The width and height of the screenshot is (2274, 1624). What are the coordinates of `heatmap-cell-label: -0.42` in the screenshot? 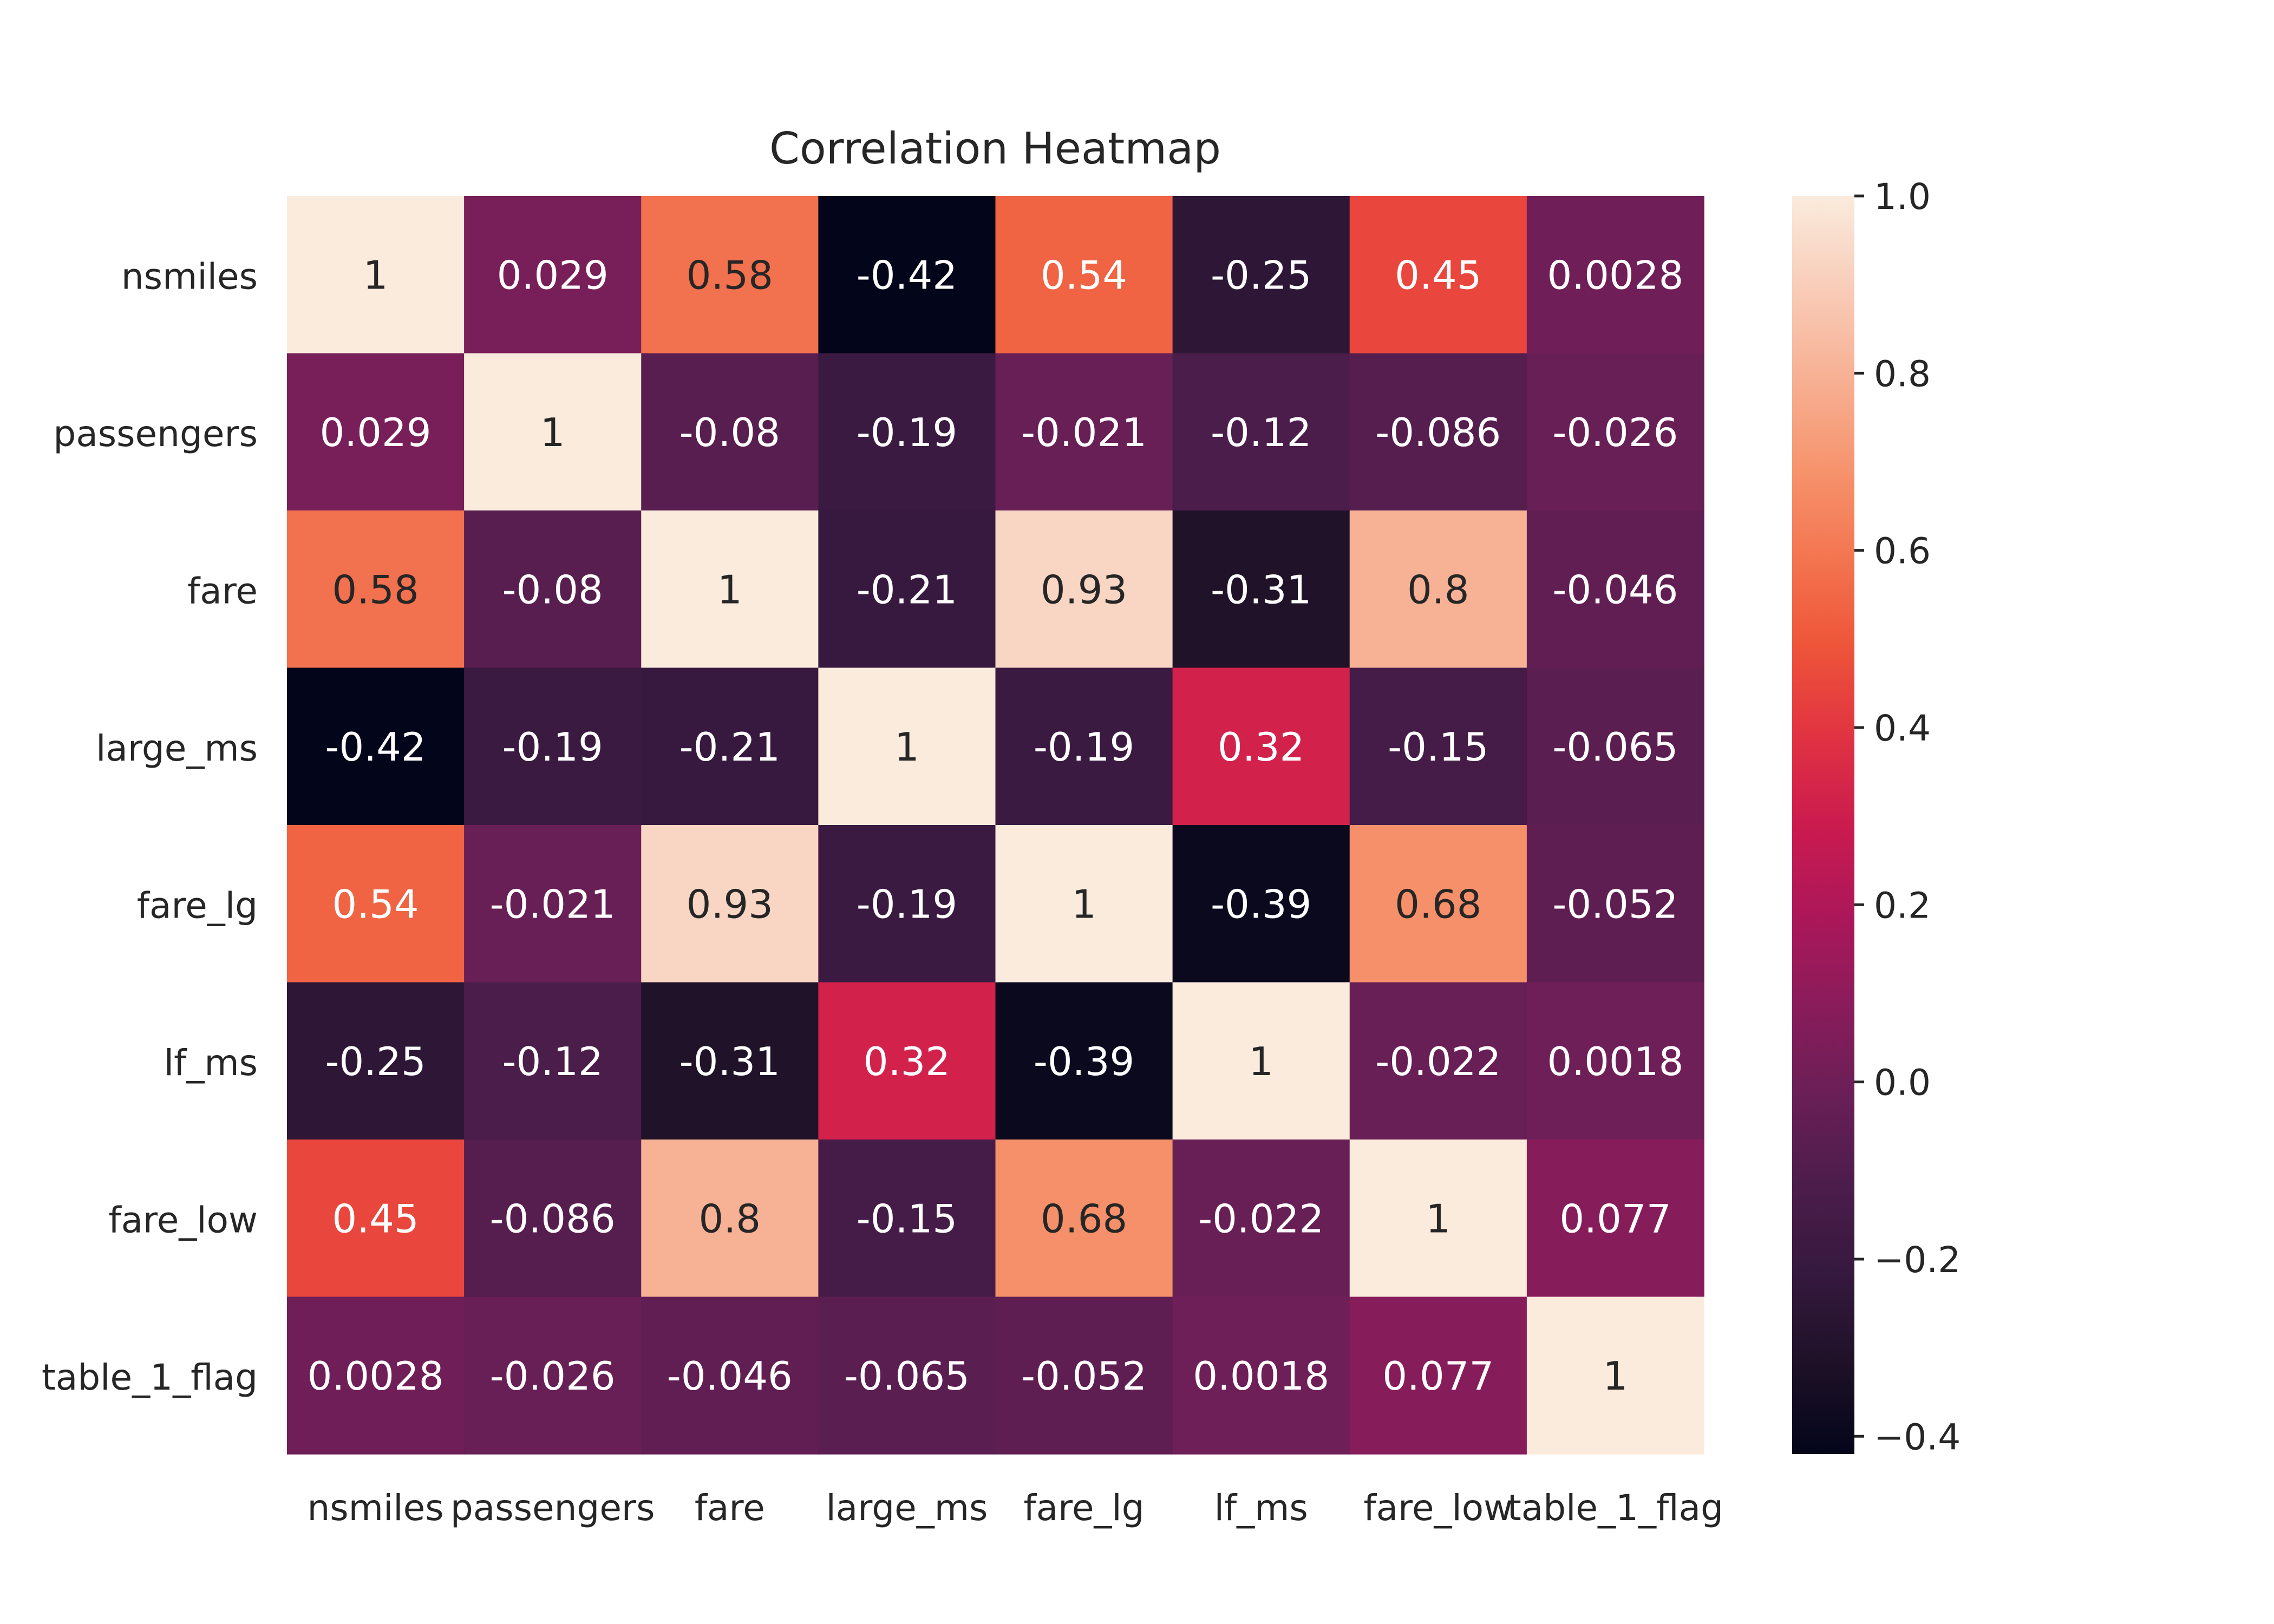 It's located at (907, 275).